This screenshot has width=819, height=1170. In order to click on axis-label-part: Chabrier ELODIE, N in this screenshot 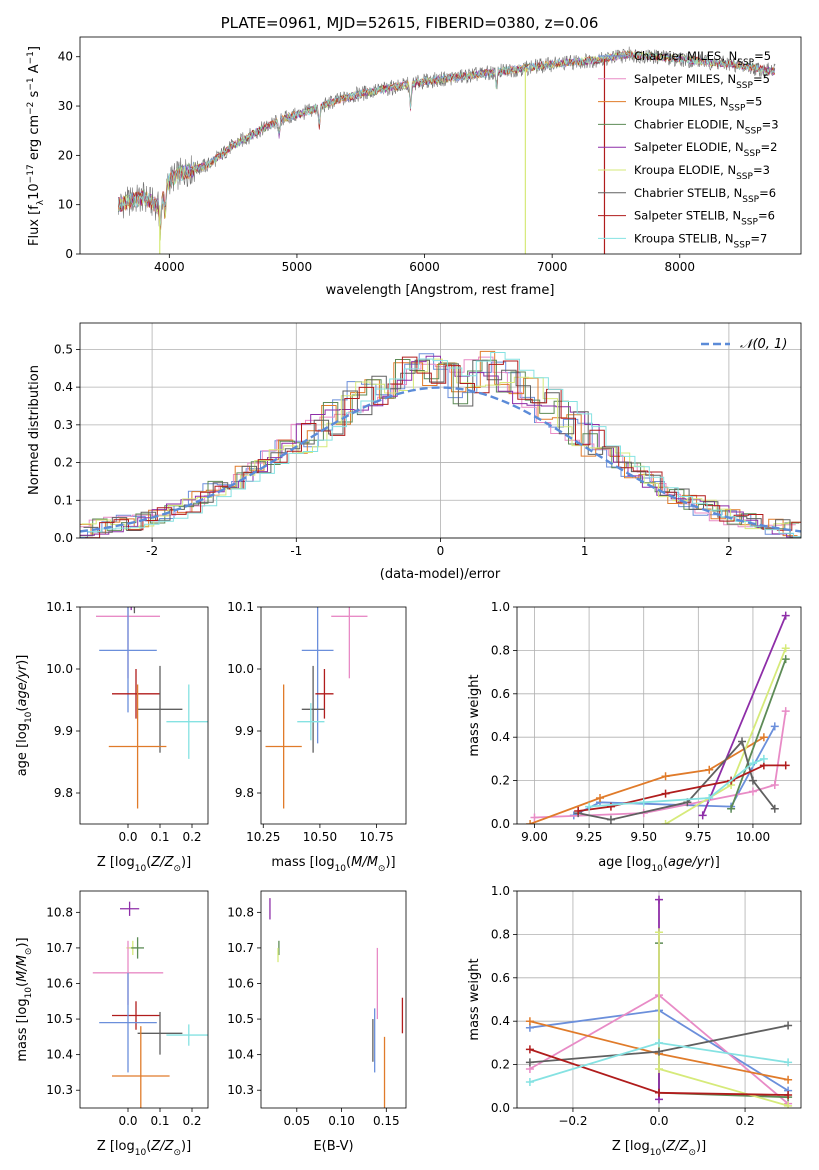, I will do `click(689, 124)`.